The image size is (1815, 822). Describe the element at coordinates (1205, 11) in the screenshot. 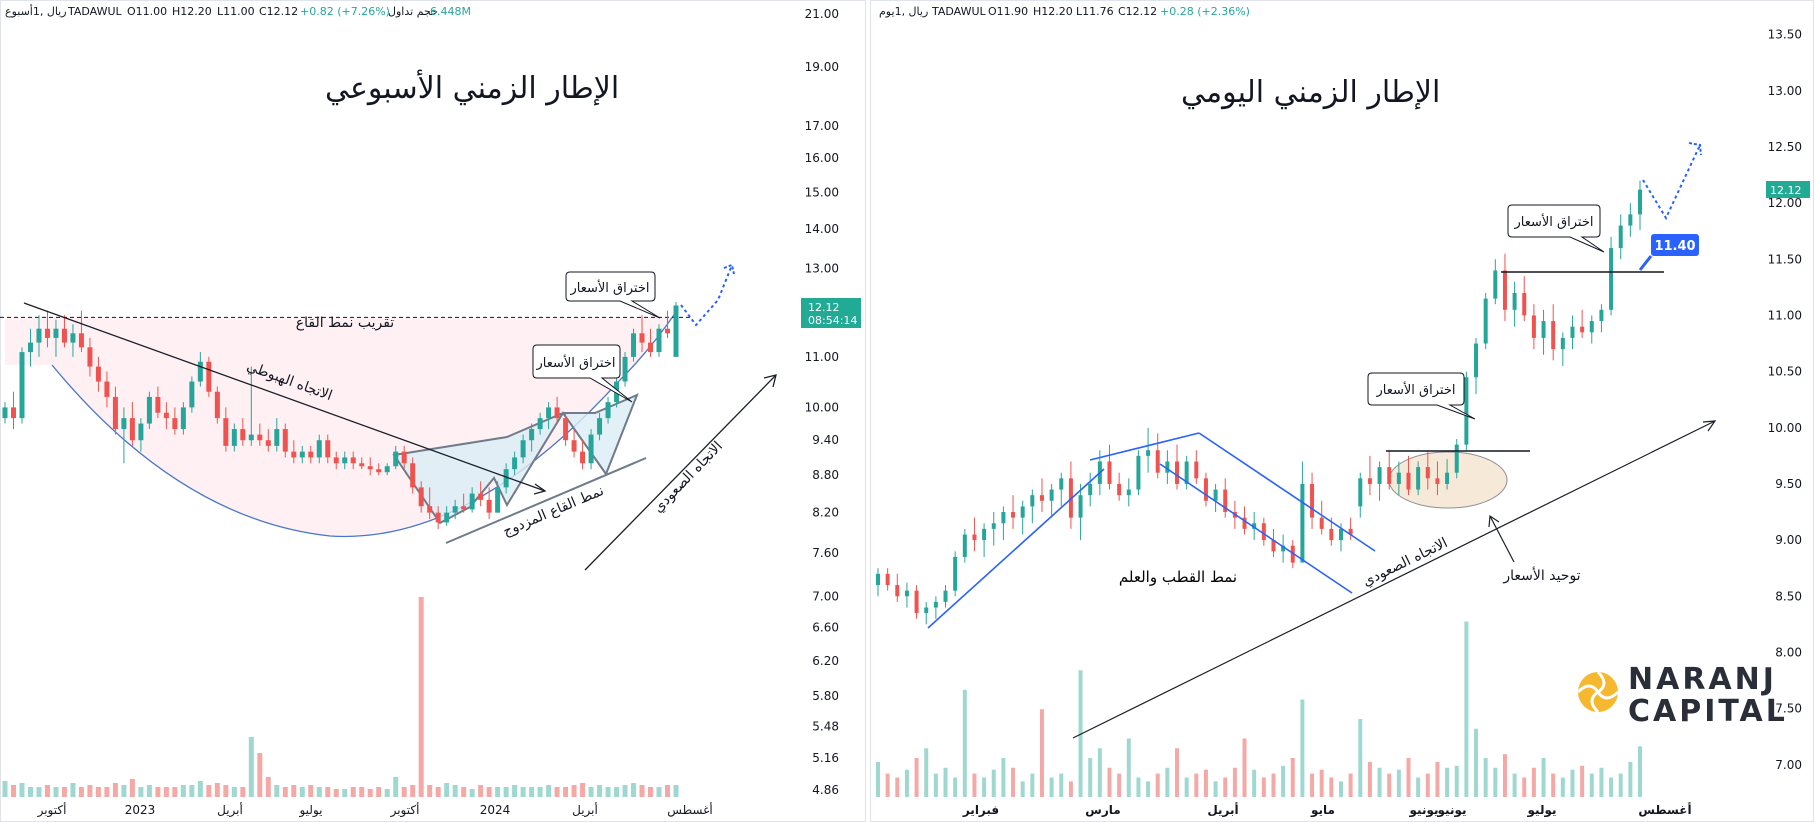

I see `daily-change: +0.28 (+2.36%)` at that location.